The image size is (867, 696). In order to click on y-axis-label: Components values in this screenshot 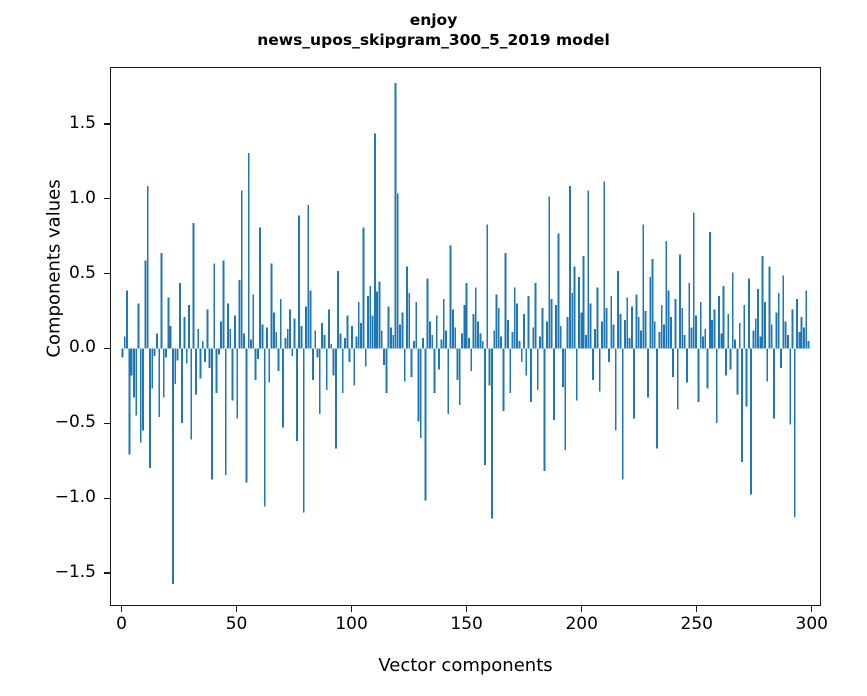, I will do `click(54, 268)`.